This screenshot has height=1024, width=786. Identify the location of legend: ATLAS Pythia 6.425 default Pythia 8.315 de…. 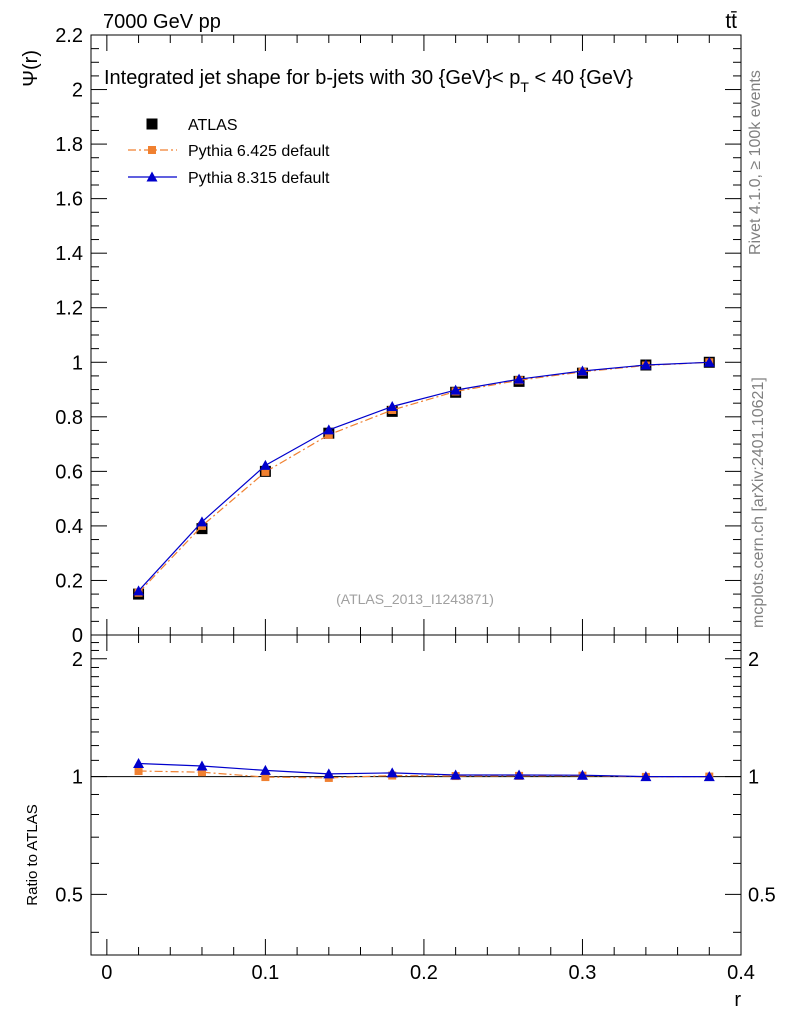
(229, 152).